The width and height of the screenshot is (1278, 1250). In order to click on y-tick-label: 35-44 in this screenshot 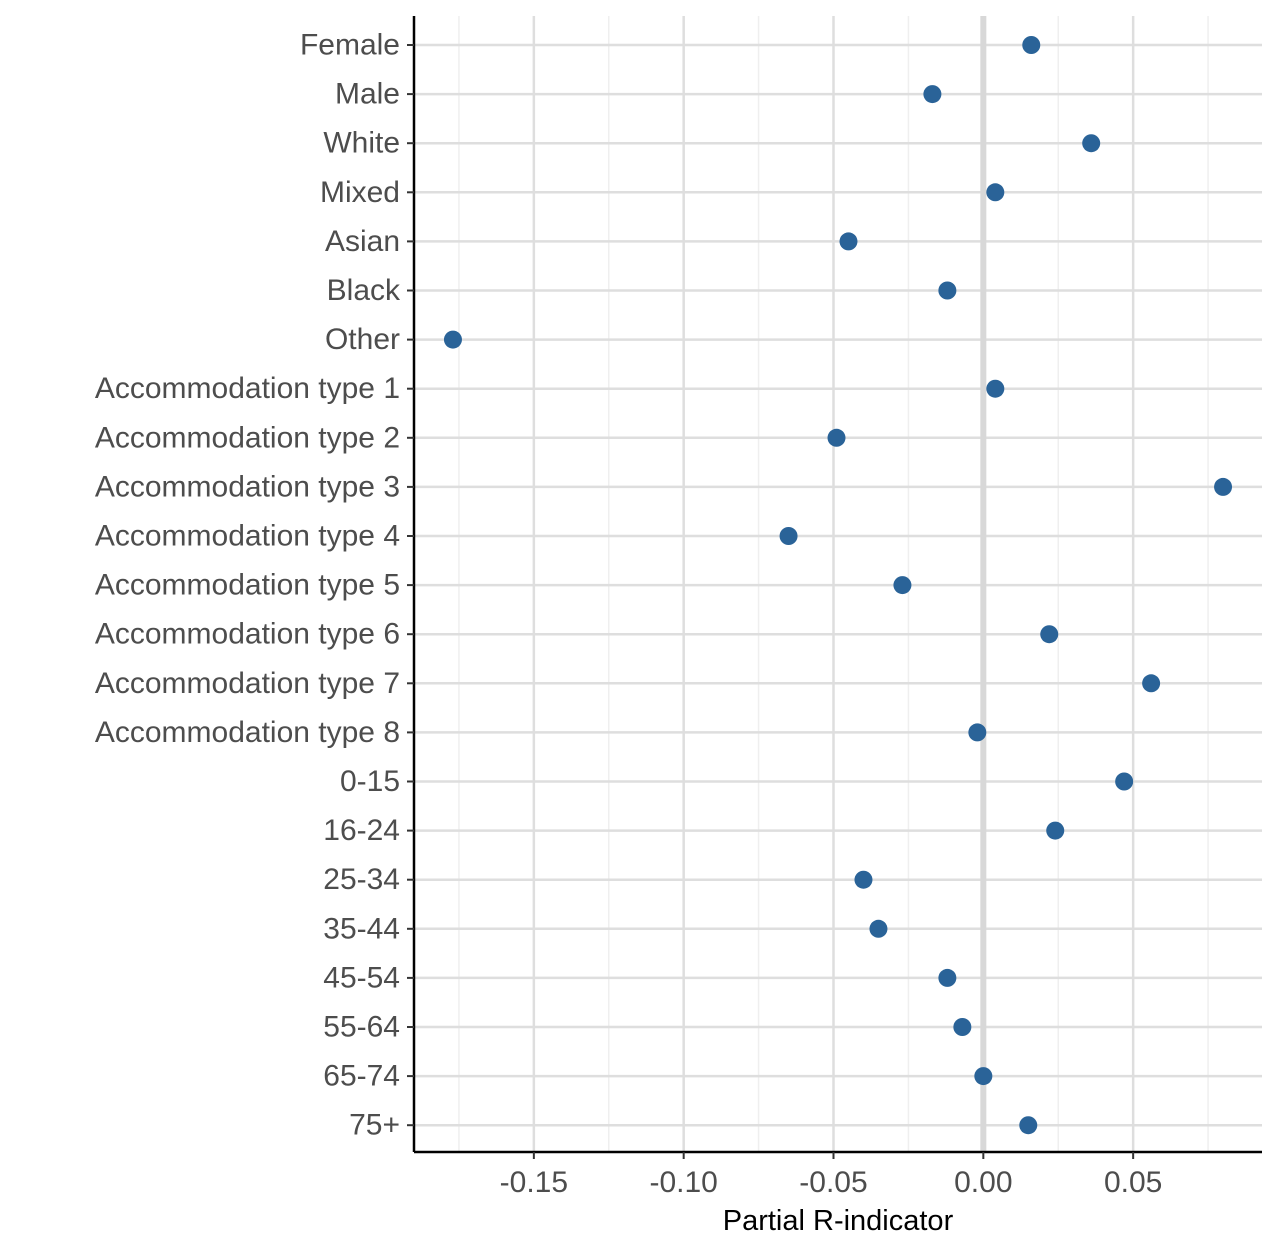, I will do `click(361, 928)`.